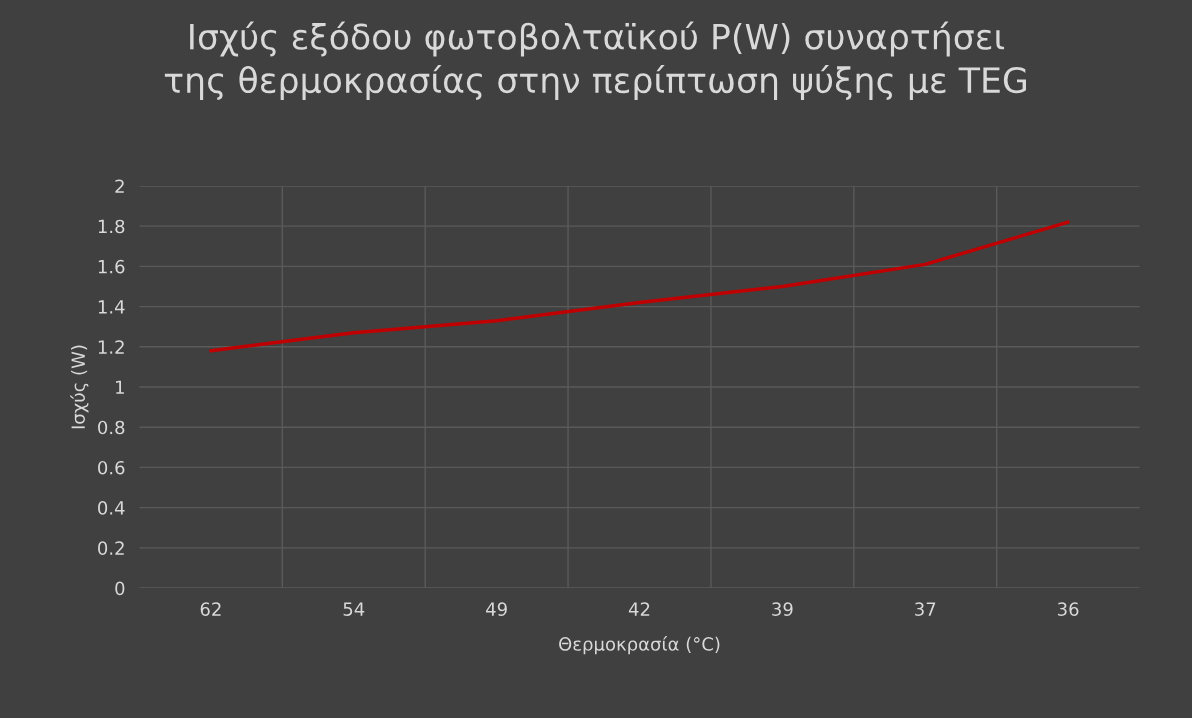  What do you see at coordinates (1068, 609) in the screenshot?
I see `x-tick-label: 36` at bounding box center [1068, 609].